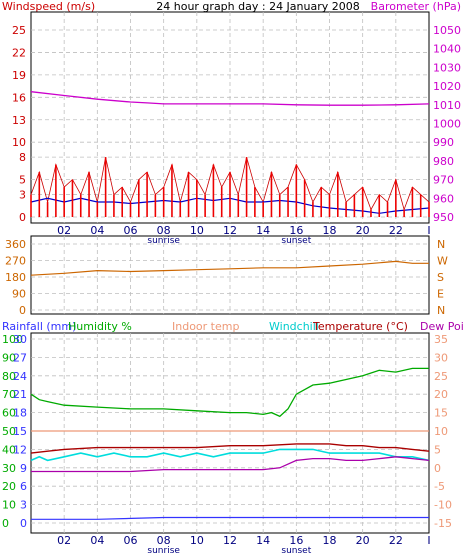  Describe the element at coordinates (441, 326) in the screenshot. I see `dewpoint-legend: Dew Point` at that location.